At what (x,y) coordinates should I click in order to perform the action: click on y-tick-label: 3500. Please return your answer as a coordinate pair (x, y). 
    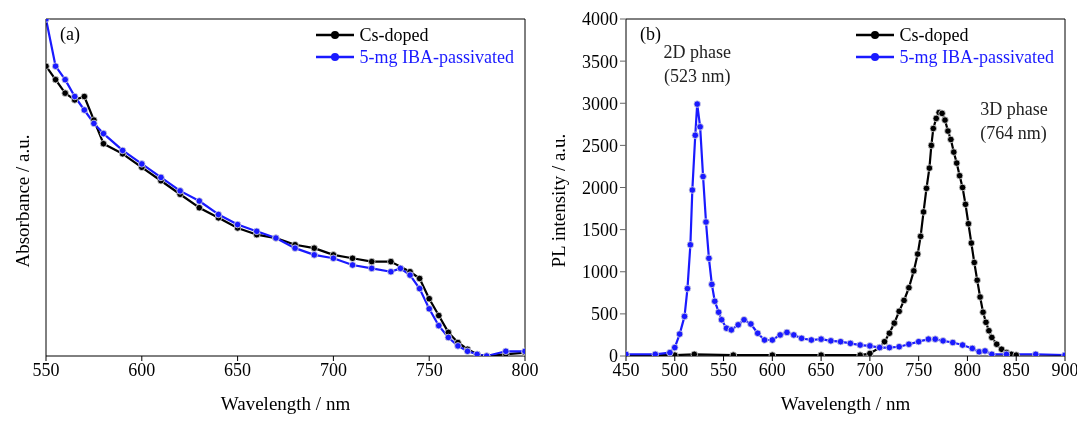
    Looking at the image, I should click on (600, 61).